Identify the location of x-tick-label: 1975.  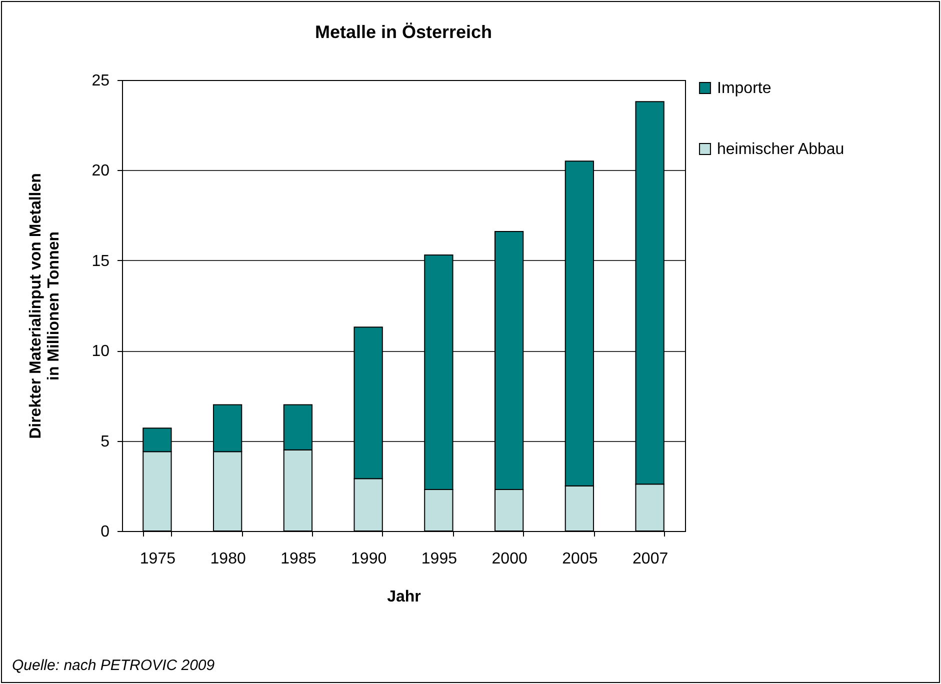
(158, 559).